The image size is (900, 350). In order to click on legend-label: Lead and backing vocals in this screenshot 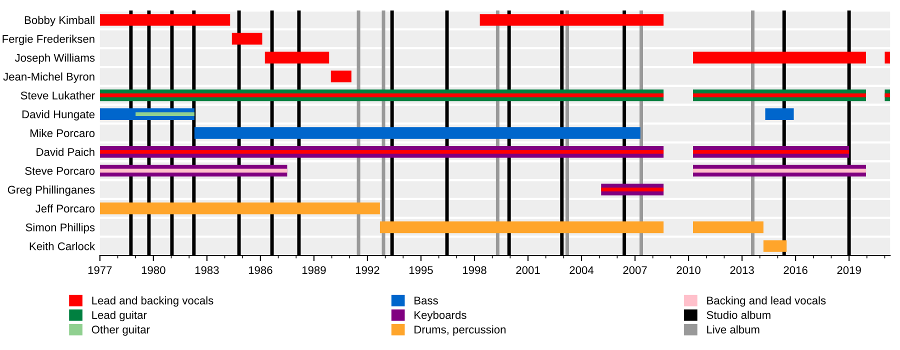, I will do `click(153, 301)`.